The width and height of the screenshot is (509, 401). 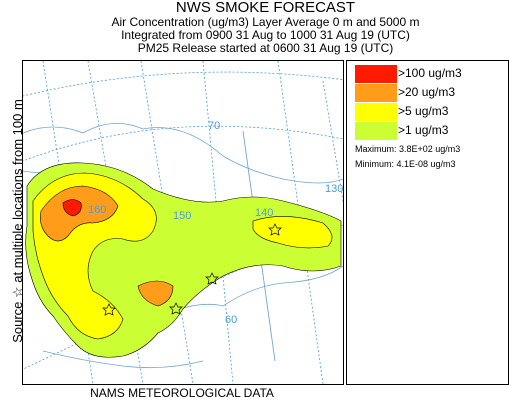 What do you see at coordinates (182, 393) in the screenshot?
I see `footer-meteorological-data: NAMS METEOROLOGICAL DATA` at bounding box center [182, 393].